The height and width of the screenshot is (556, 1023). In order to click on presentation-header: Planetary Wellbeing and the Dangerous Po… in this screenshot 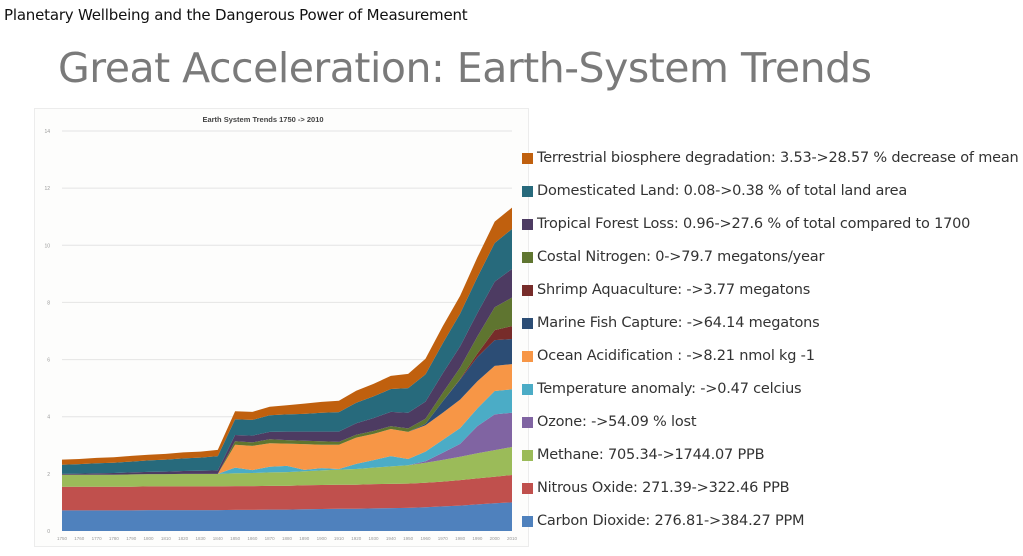, I will do `click(236, 15)`.